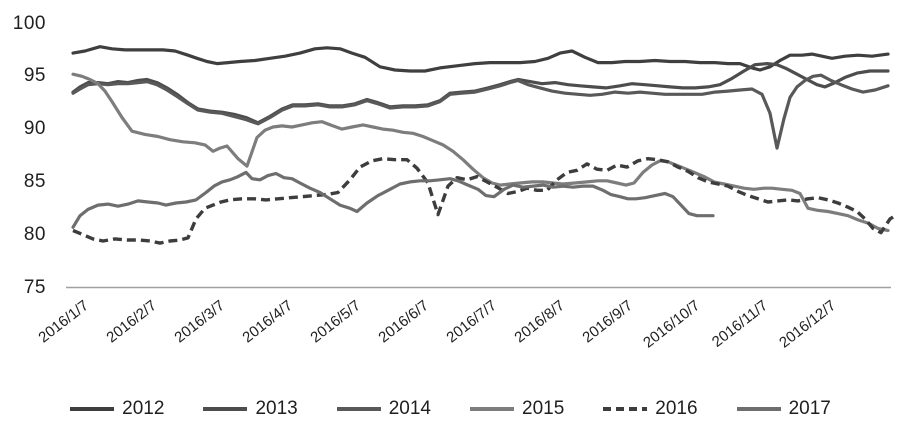 The image size is (900, 433). What do you see at coordinates (225, 409) in the screenshot?
I see `legend-swatch-2013-icon` at bounding box center [225, 409].